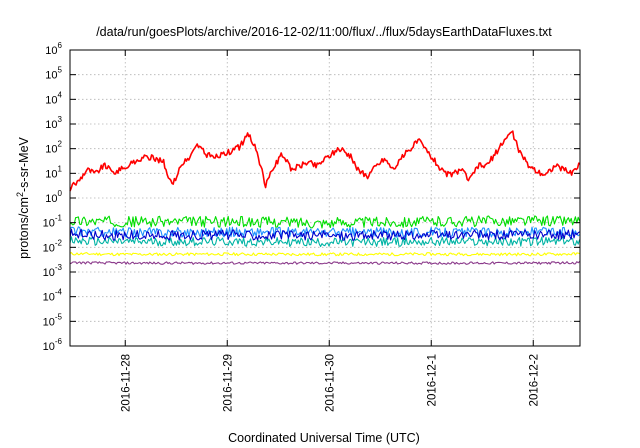  What do you see at coordinates (53, 320) in the screenshot?
I see `y-tick-label: 10⁻⁵` at bounding box center [53, 320].